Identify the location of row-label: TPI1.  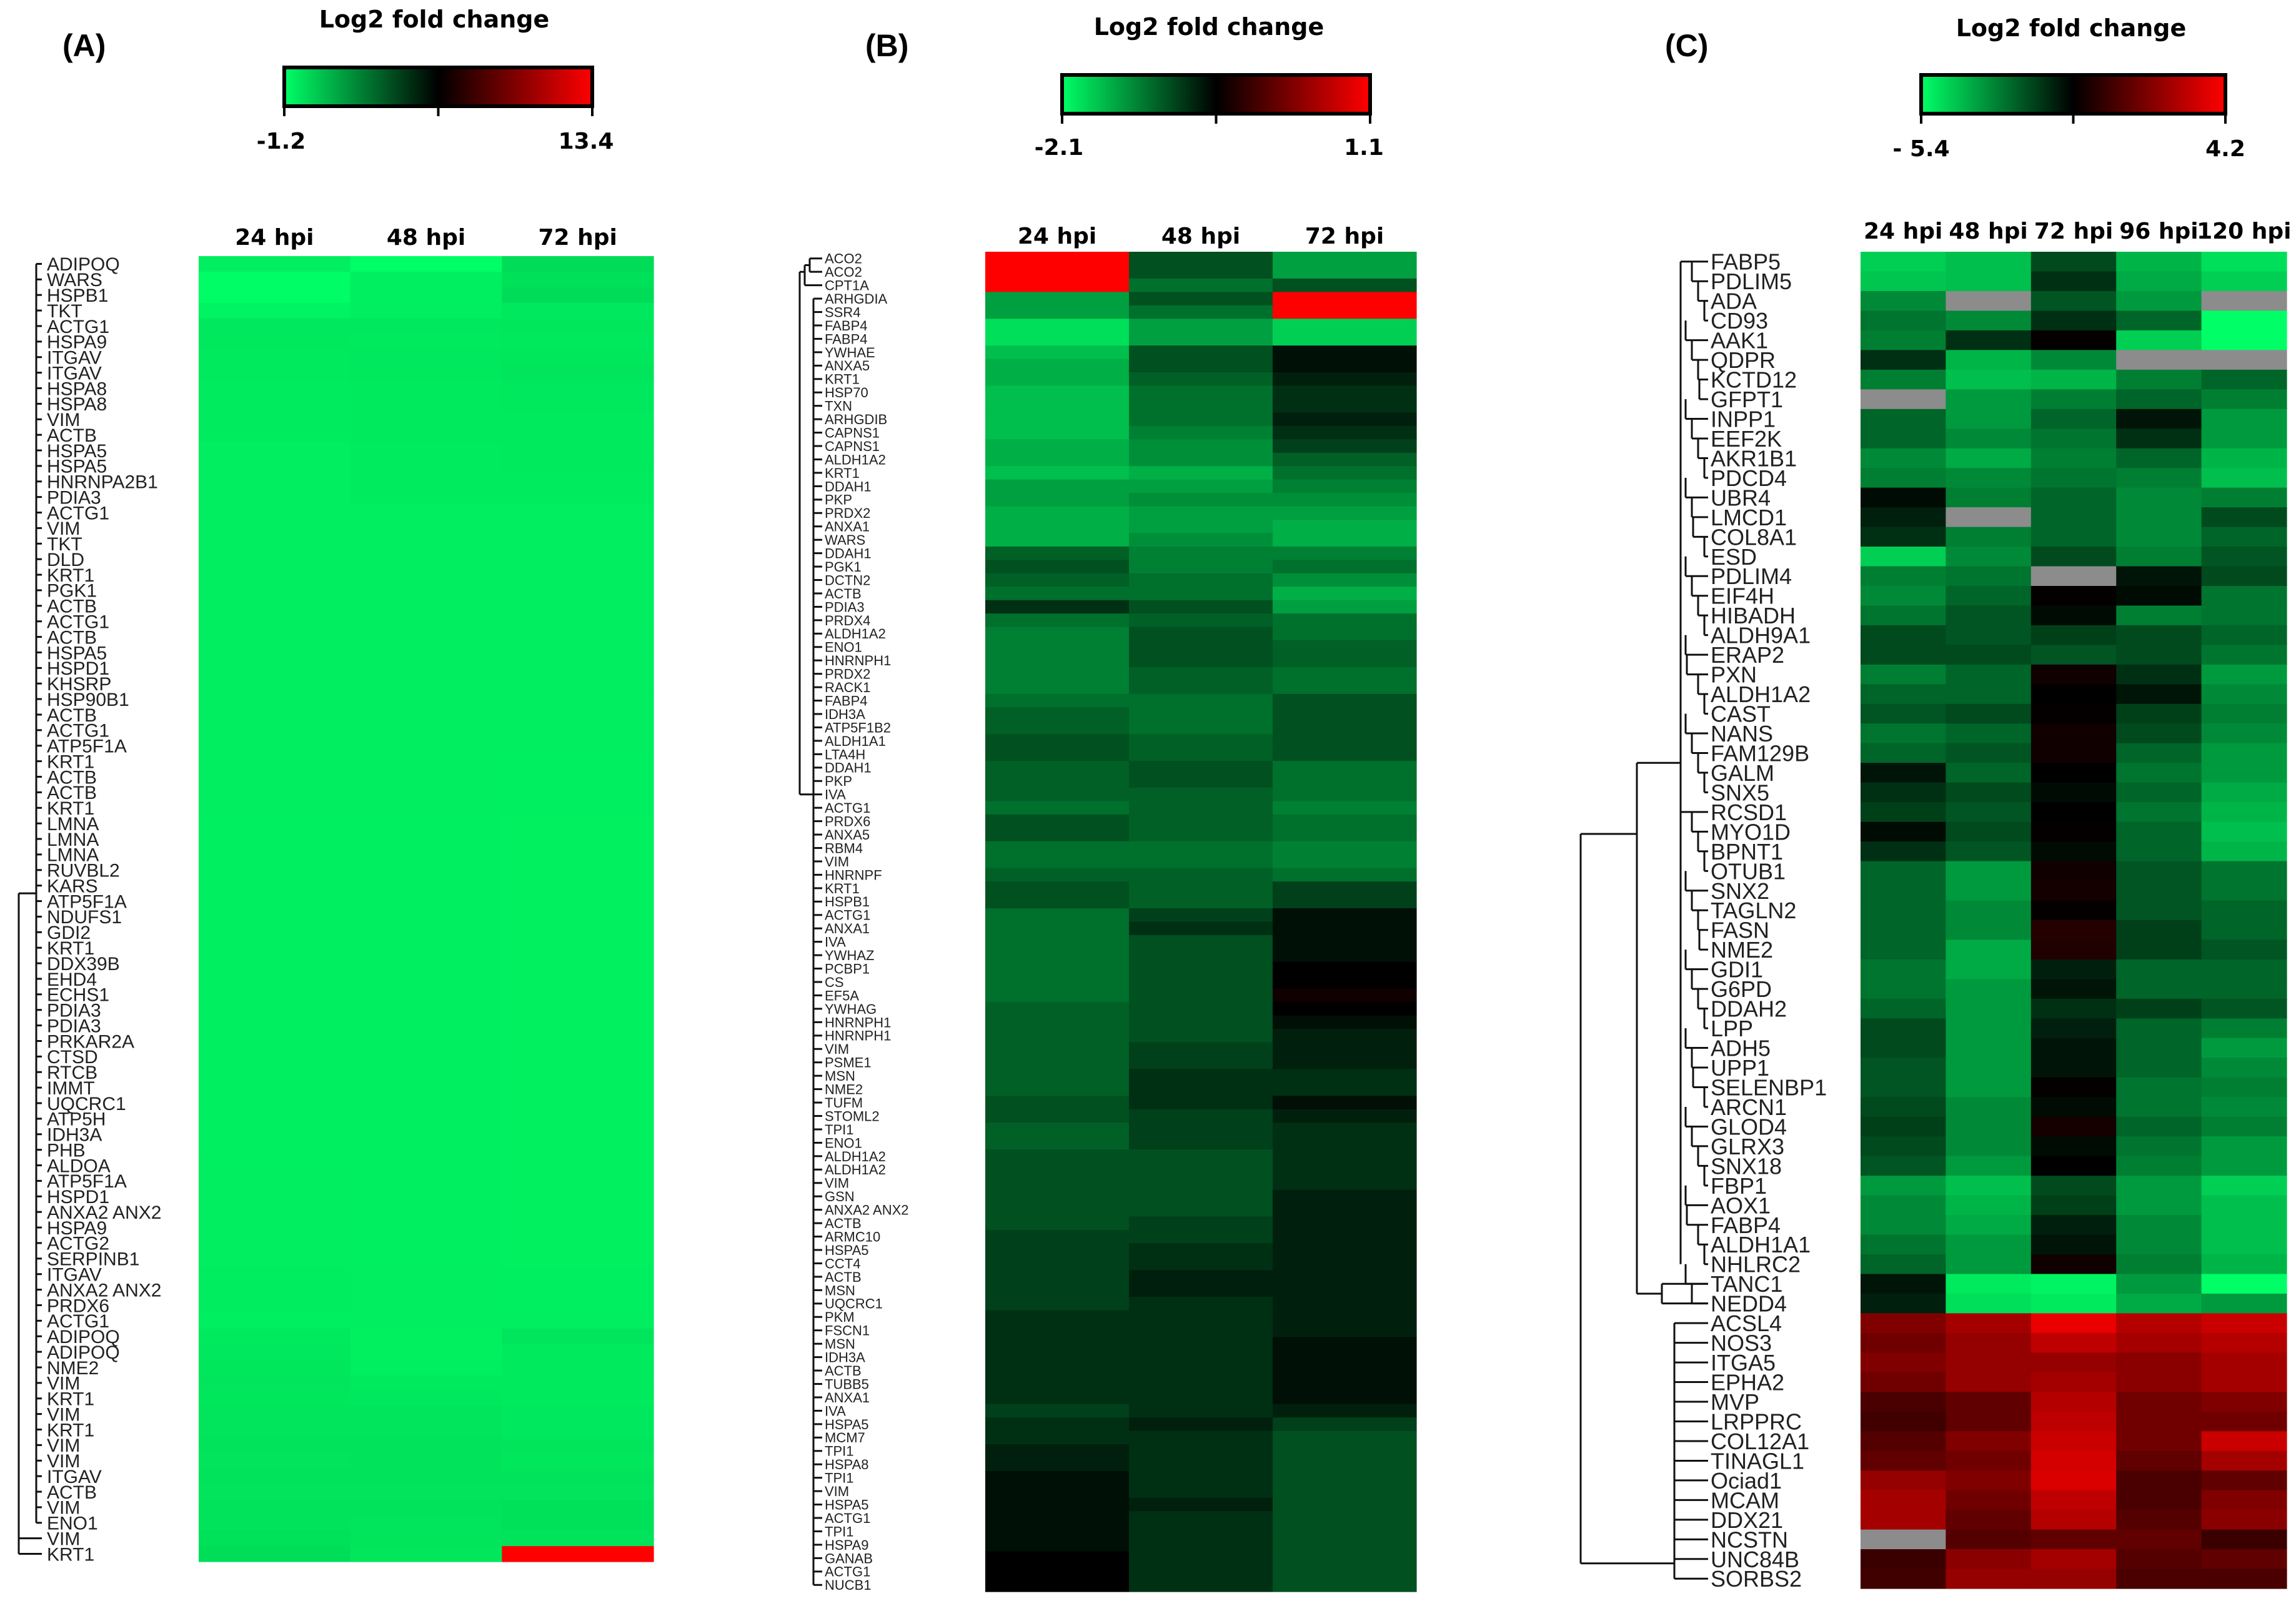
(839, 1478).